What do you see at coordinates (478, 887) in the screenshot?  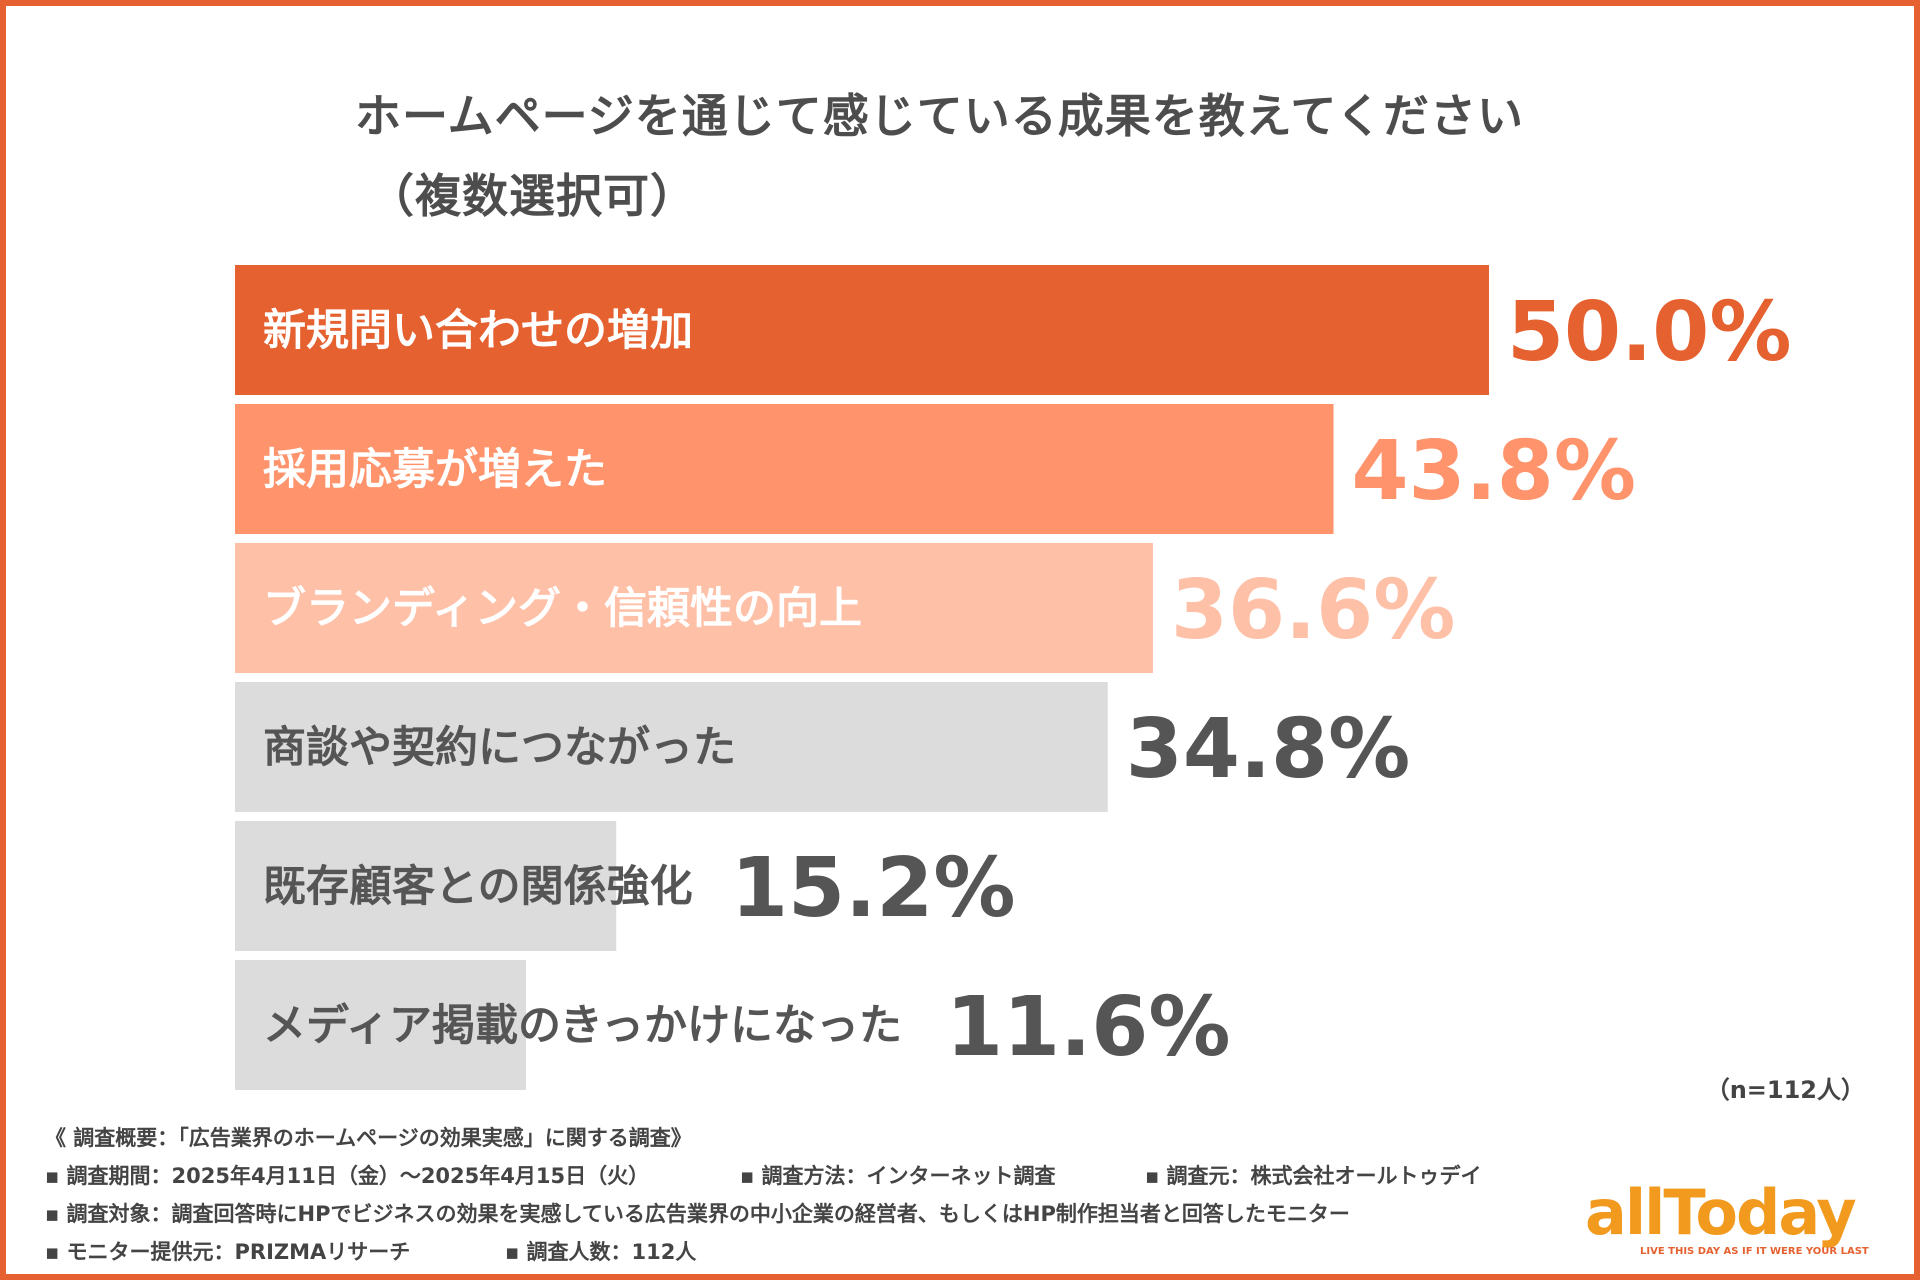 I see `category-label-5: 既存顧客との関係強化` at bounding box center [478, 887].